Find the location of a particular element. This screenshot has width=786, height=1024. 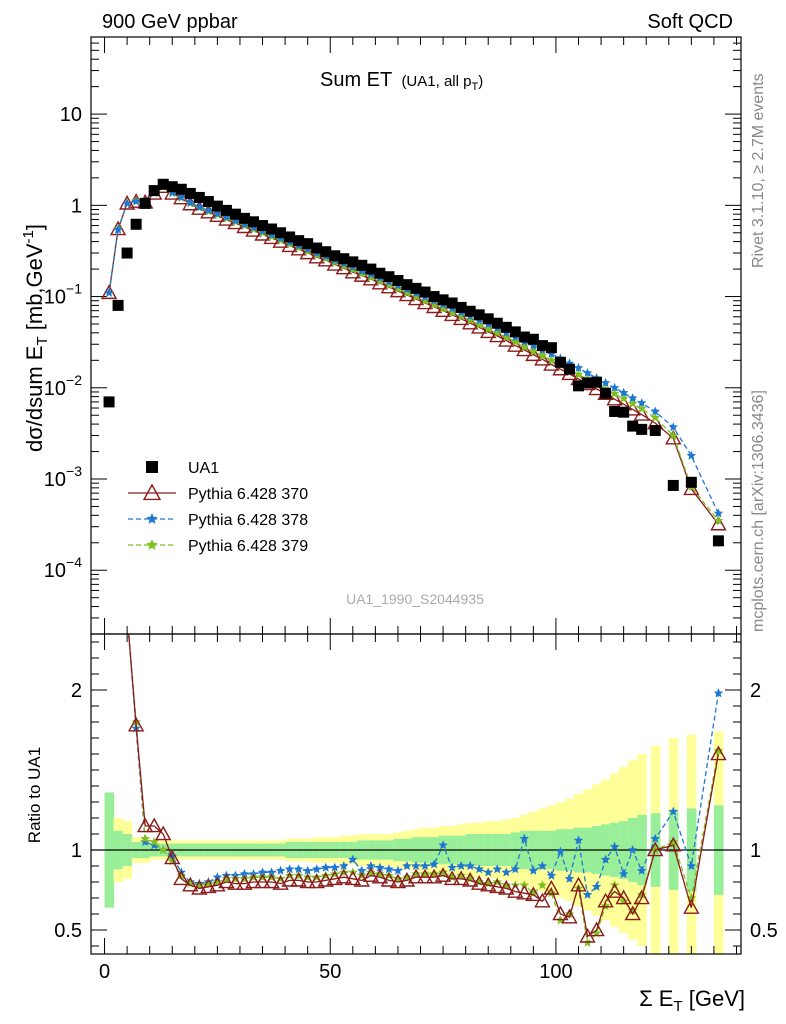

main-y-tick-label: 1 is located at coordinates (76, 206).